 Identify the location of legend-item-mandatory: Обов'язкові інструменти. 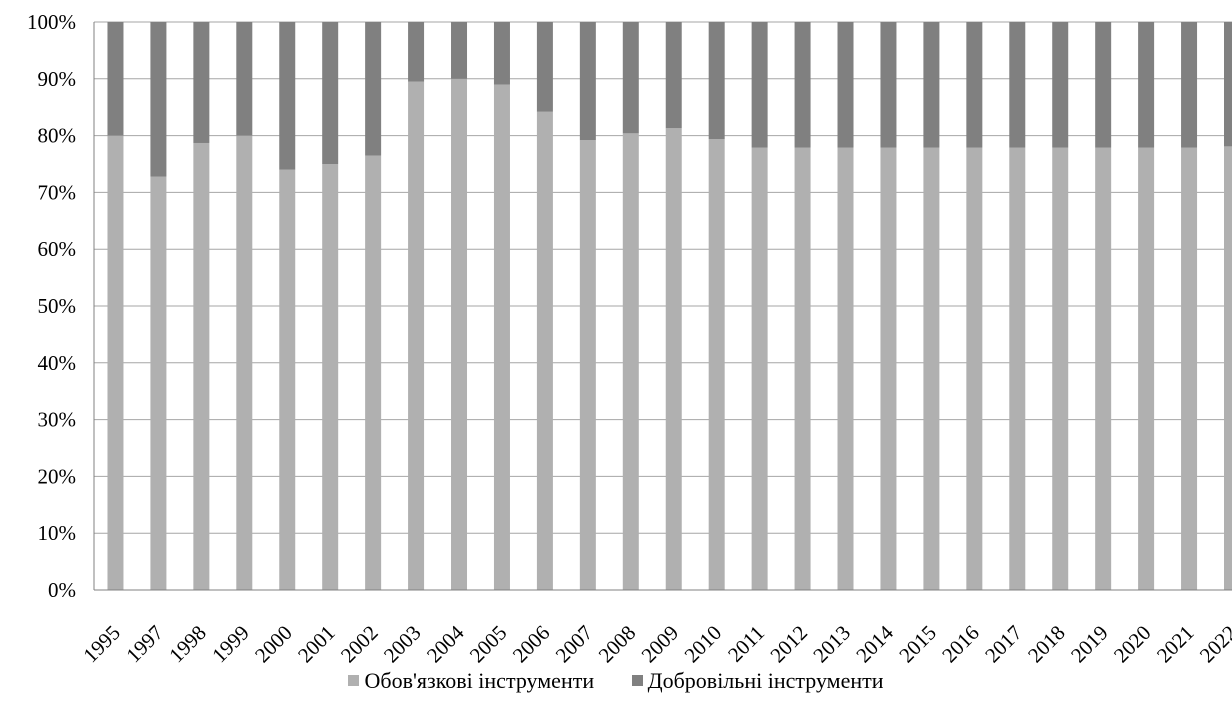
(471, 681).